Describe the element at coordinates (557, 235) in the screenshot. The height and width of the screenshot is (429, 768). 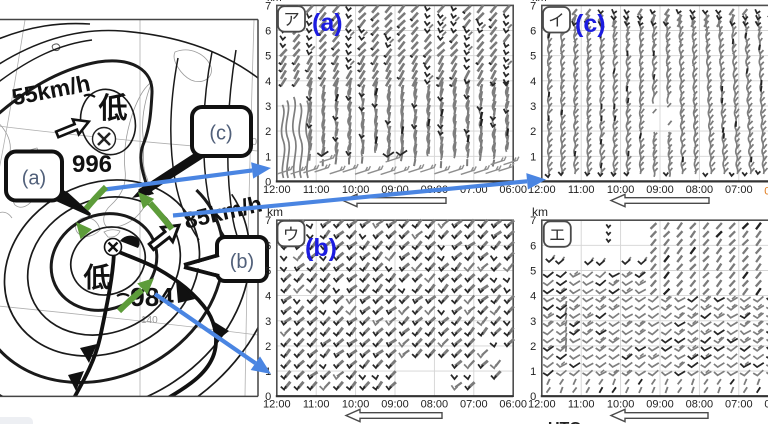
I see `svg-text: エ` at that location.